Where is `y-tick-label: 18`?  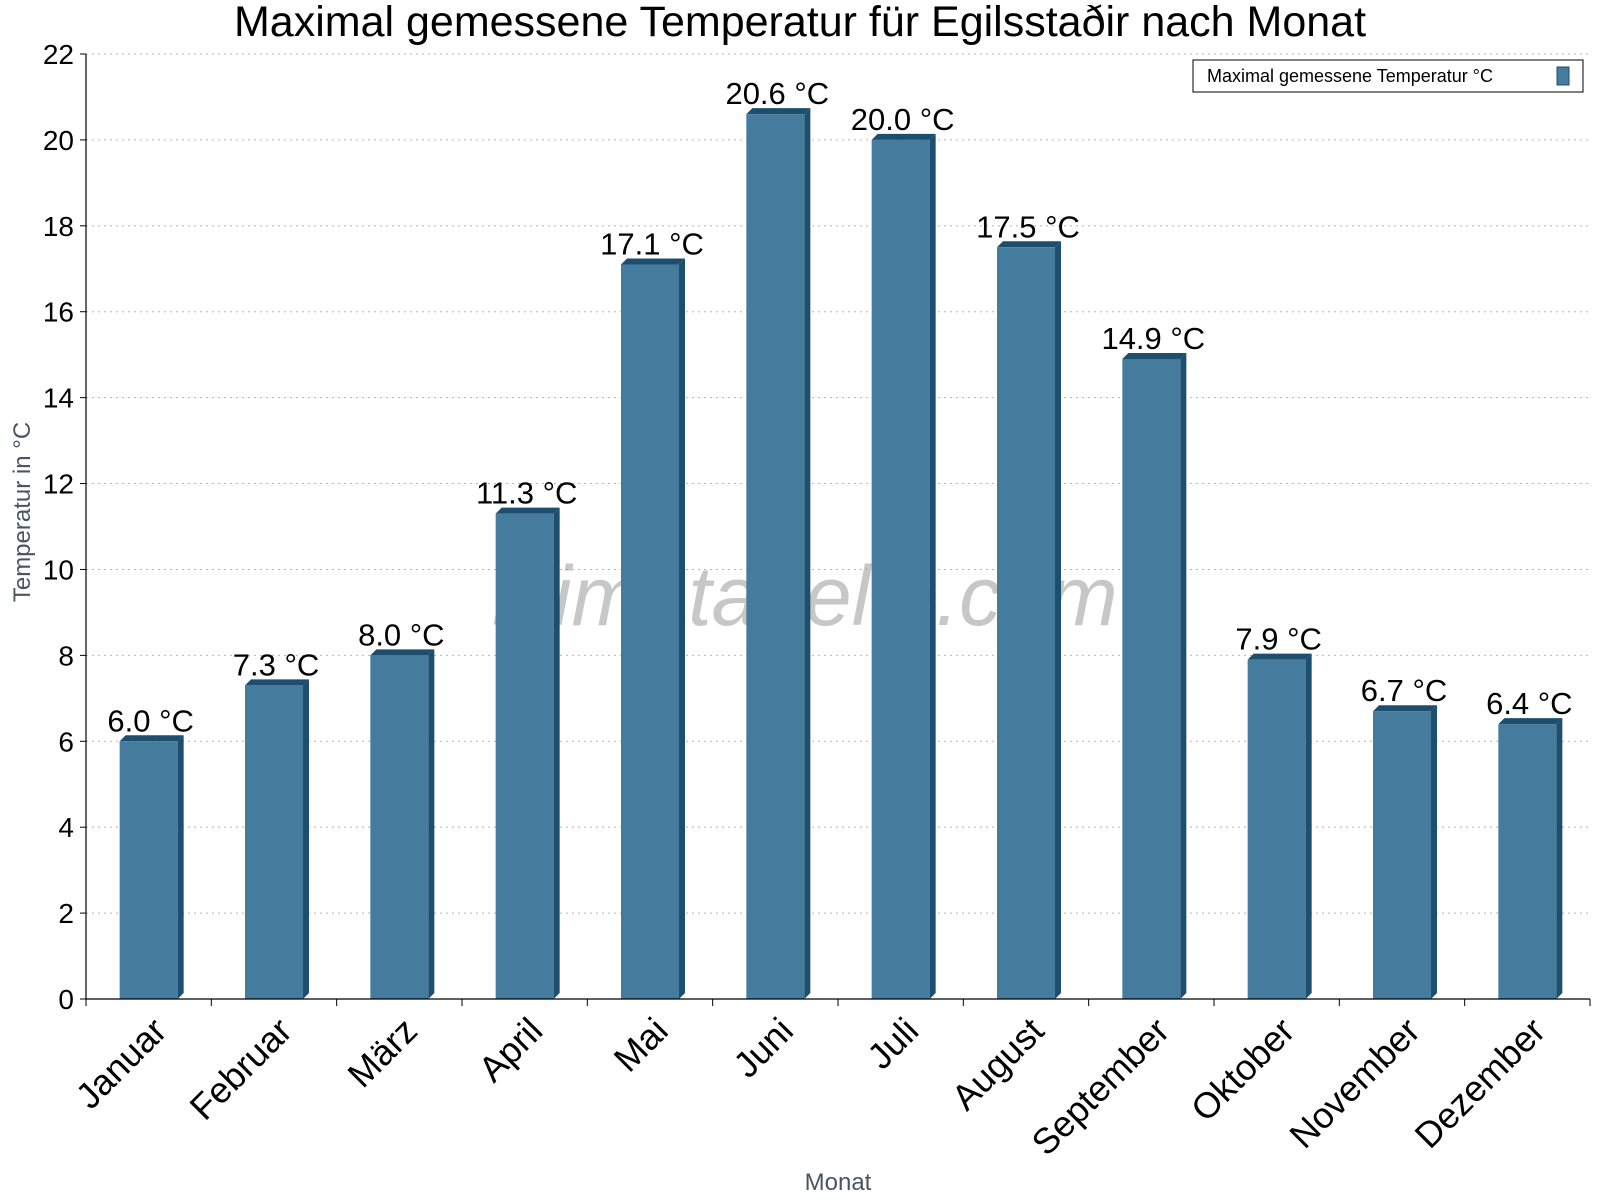
y-tick-label: 18 is located at coordinates (58, 226).